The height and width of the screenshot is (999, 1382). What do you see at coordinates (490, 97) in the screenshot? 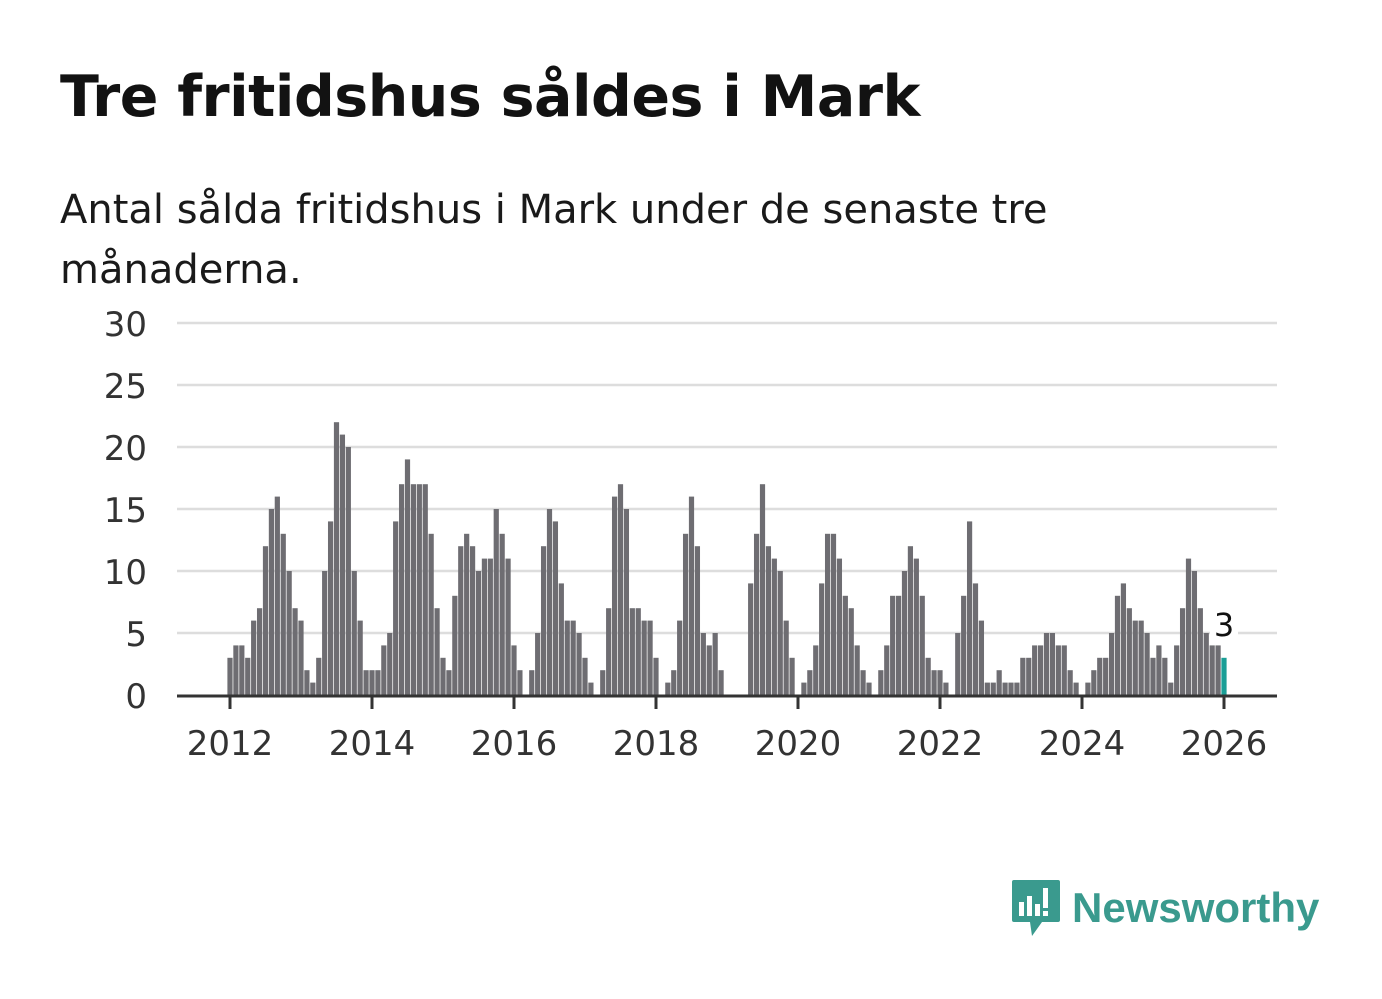
I see `chart-title: Tre fritidshus såldes i Mark` at bounding box center [490, 97].